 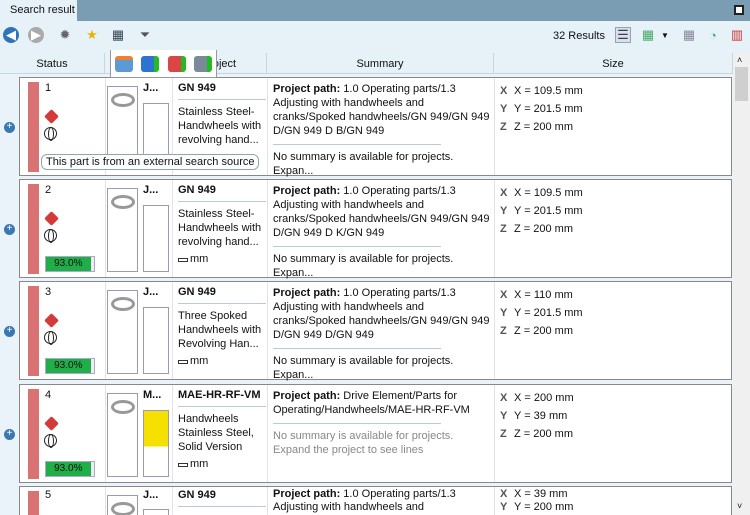 I want to click on column-status: Status, so click(x=52, y=63).